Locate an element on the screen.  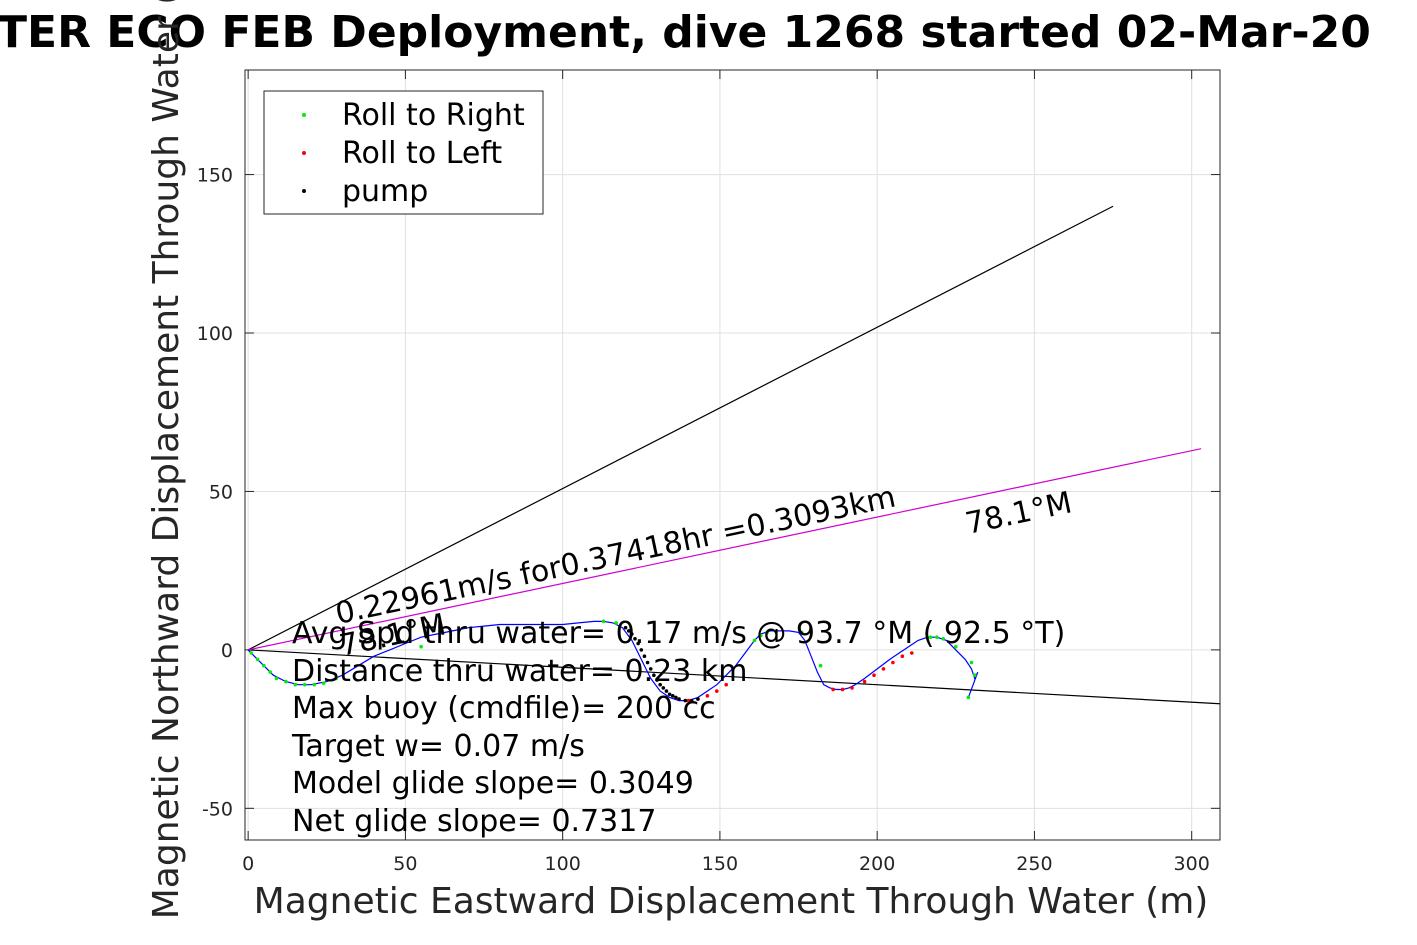
stats-line: Model glide slope= 0.3049 is located at coordinates (493, 783).